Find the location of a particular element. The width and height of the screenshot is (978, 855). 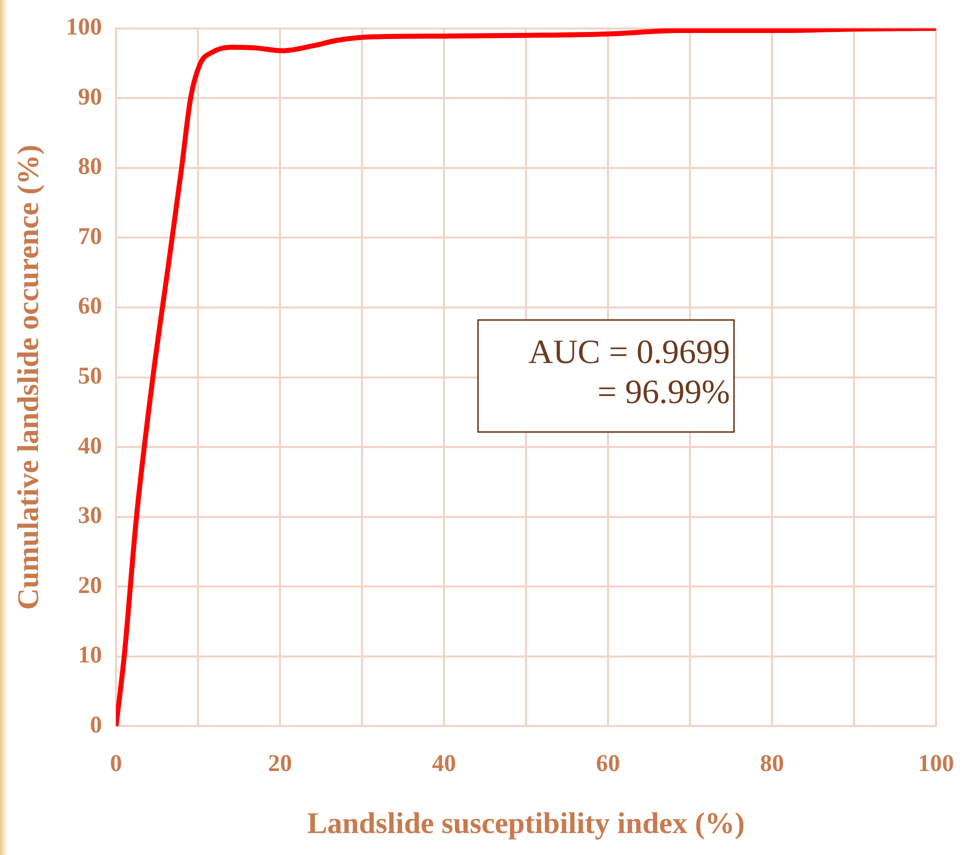

x-axis-title: Landslide susceptibility index (%) is located at coordinates (526, 823).